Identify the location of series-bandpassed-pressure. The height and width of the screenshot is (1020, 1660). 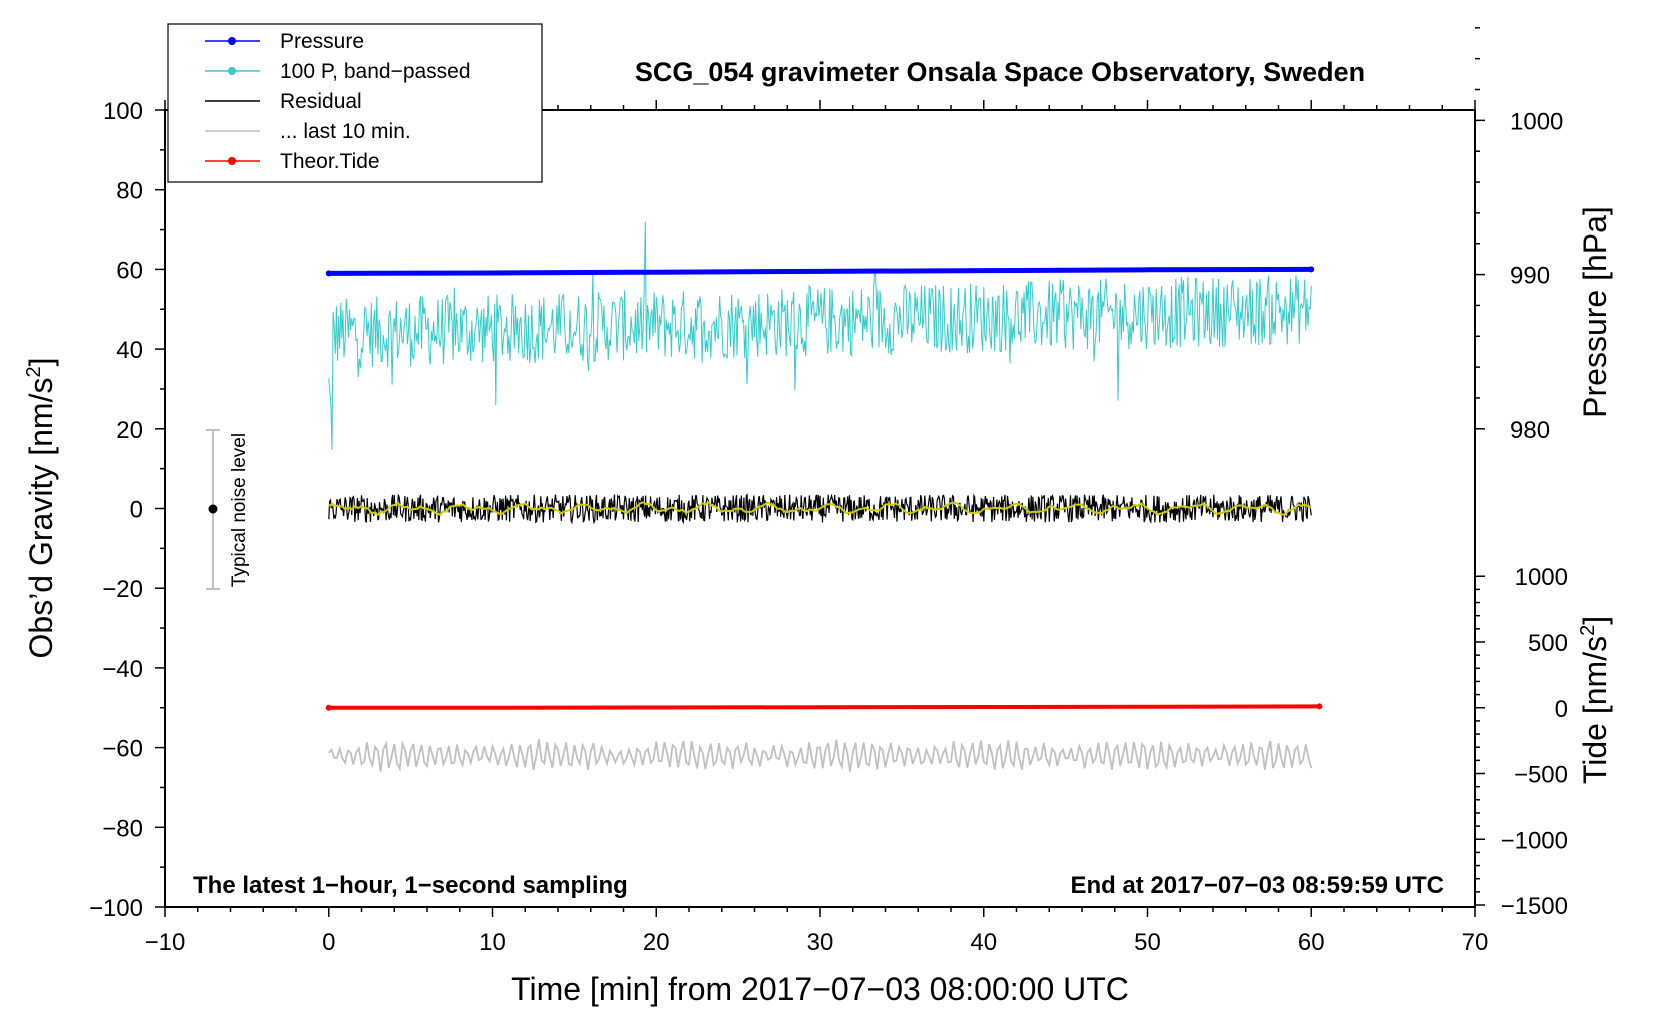
(820, 335).